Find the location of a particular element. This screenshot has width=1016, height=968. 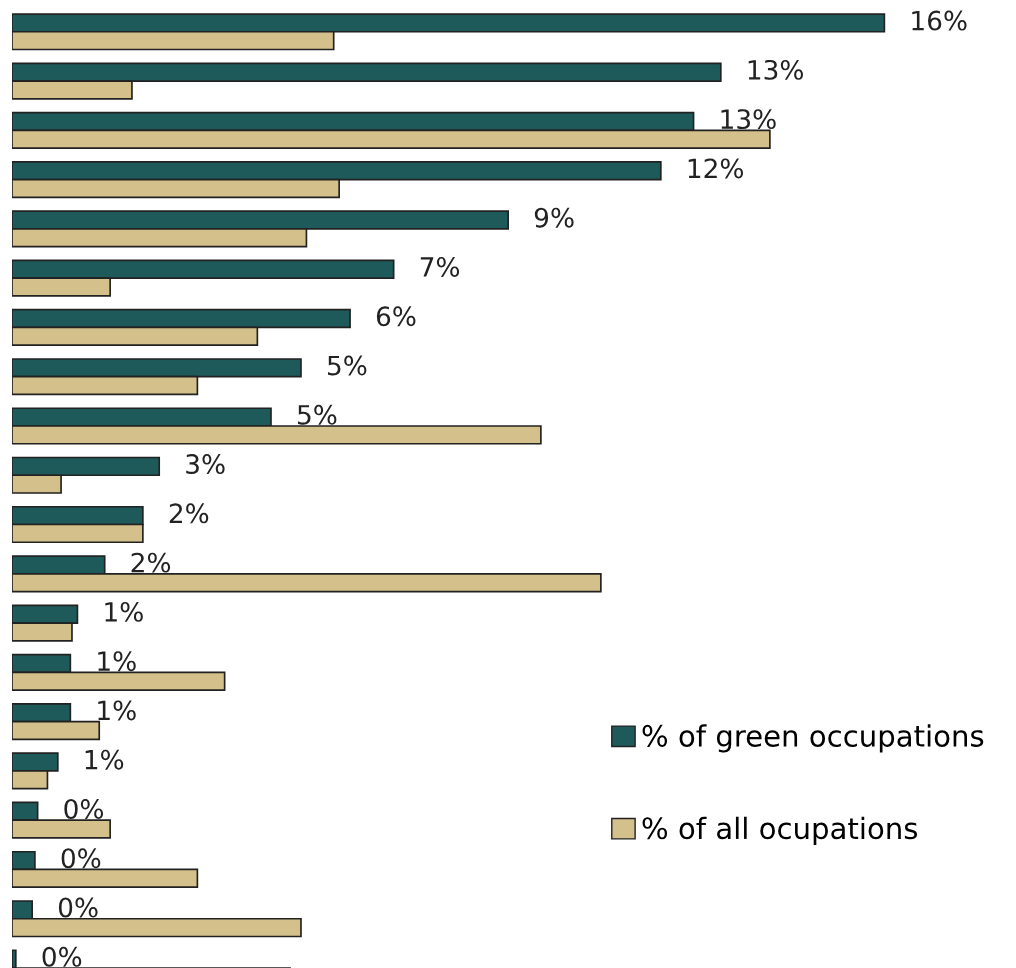

data-label: 3% is located at coordinates (205, 464).